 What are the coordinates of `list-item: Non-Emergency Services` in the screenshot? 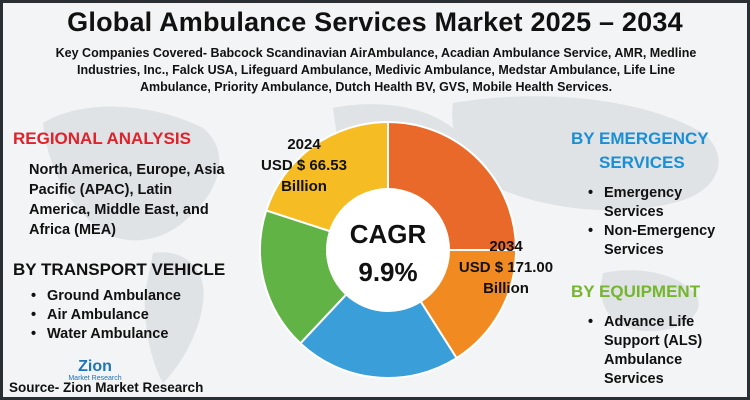 It's located at (663, 241).